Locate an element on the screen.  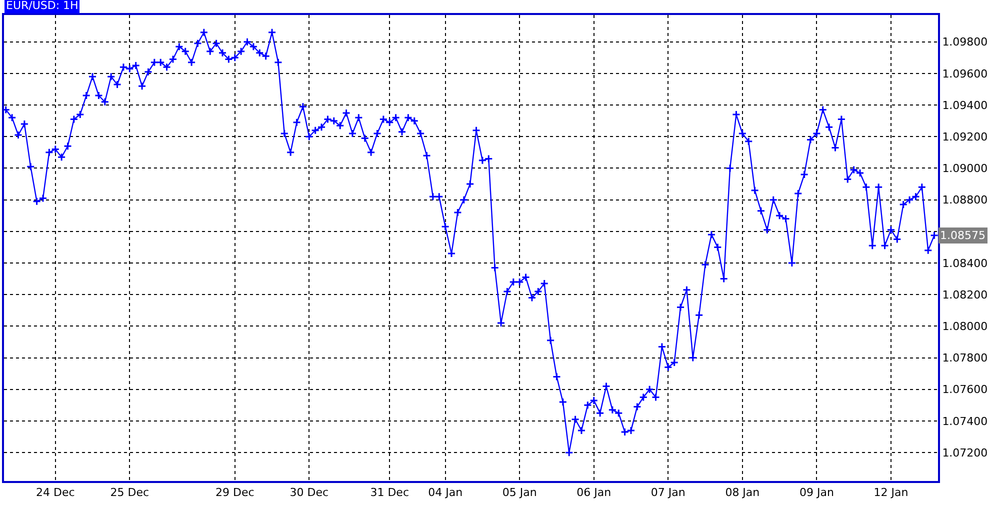
x-tick-label: 04 Jan is located at coordinates (445, 493).